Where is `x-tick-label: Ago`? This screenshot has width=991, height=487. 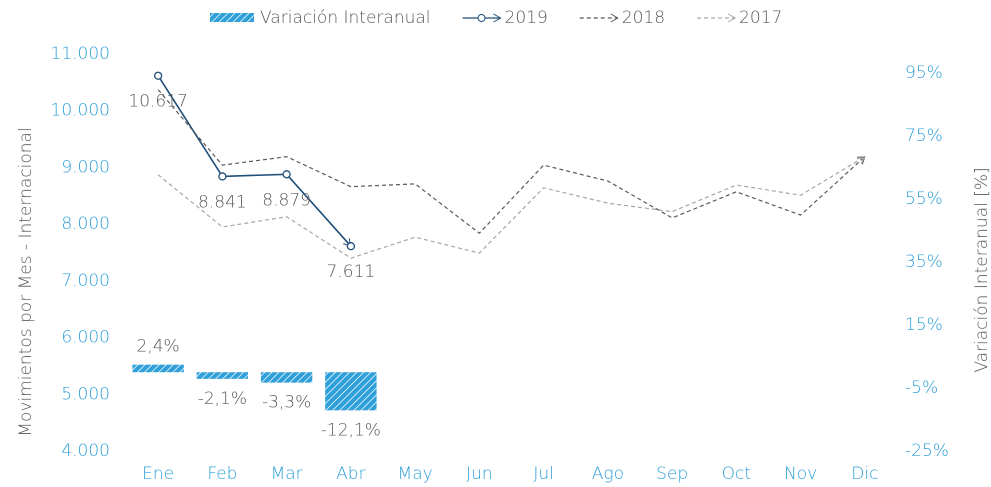
x-tick-label: Ago is located at coordinates (608, 474).